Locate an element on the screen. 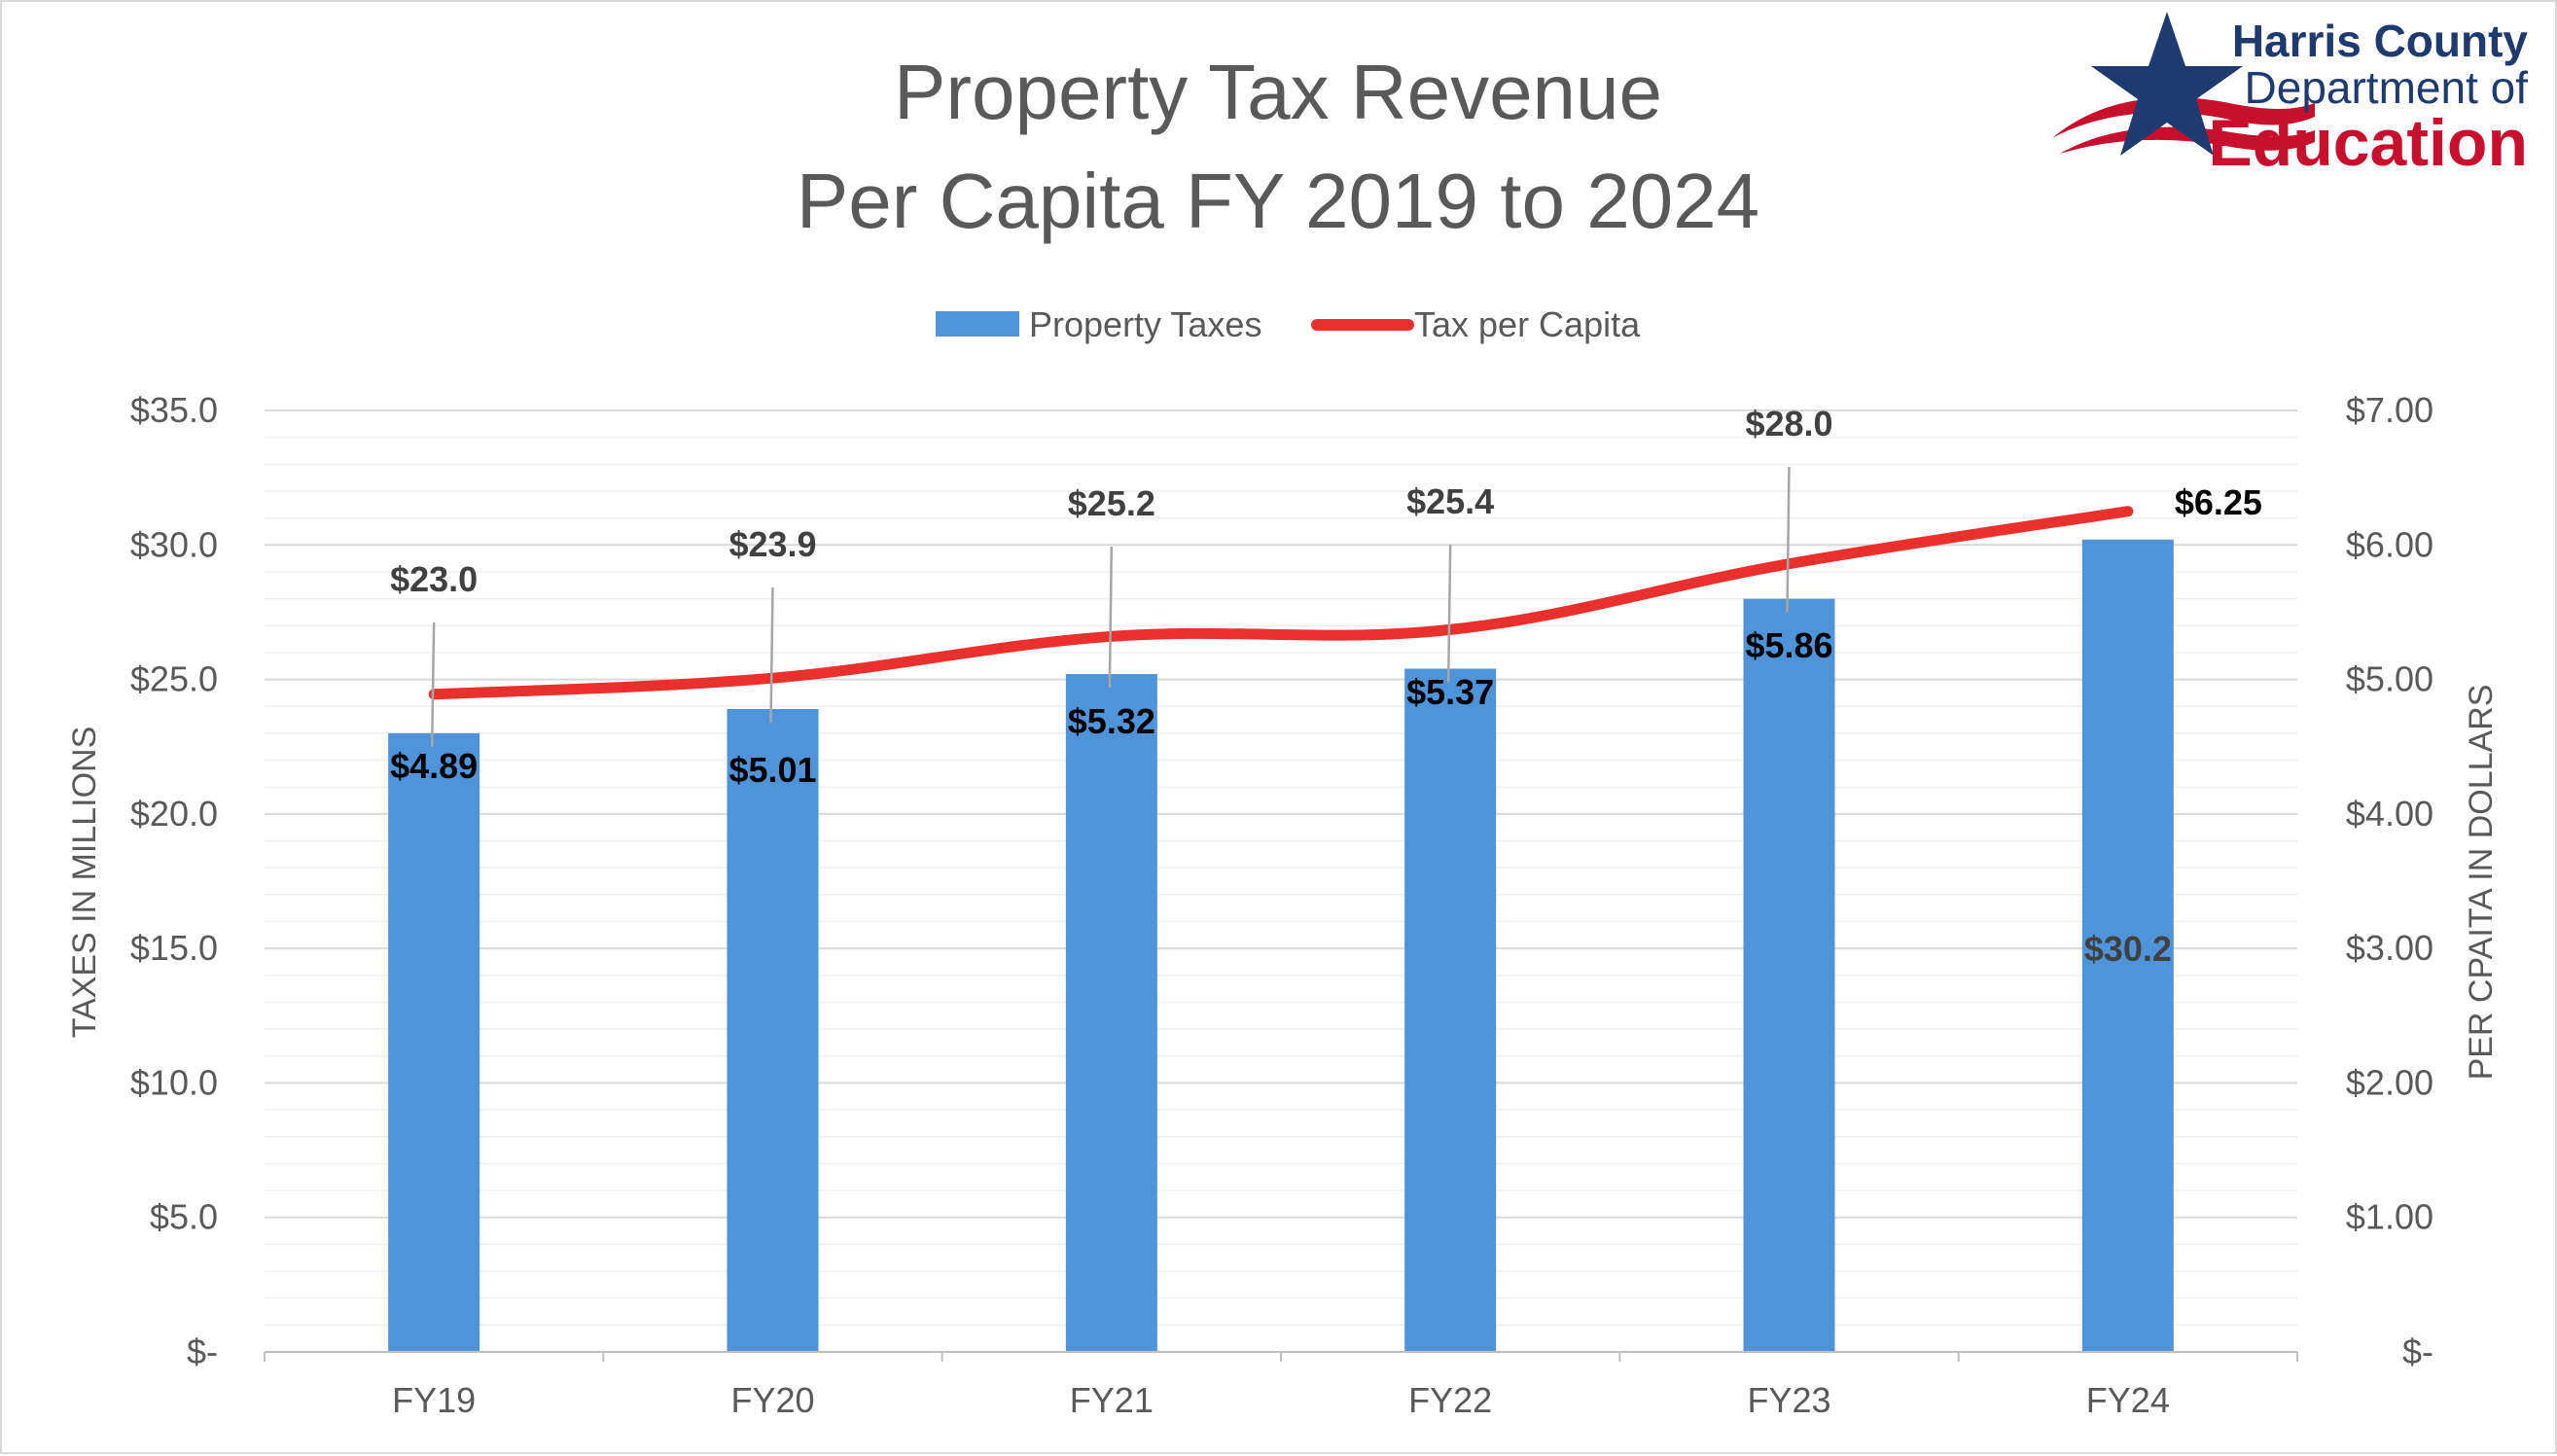  x-tick-label: FY21 is located at coordinates (1112, 1400).